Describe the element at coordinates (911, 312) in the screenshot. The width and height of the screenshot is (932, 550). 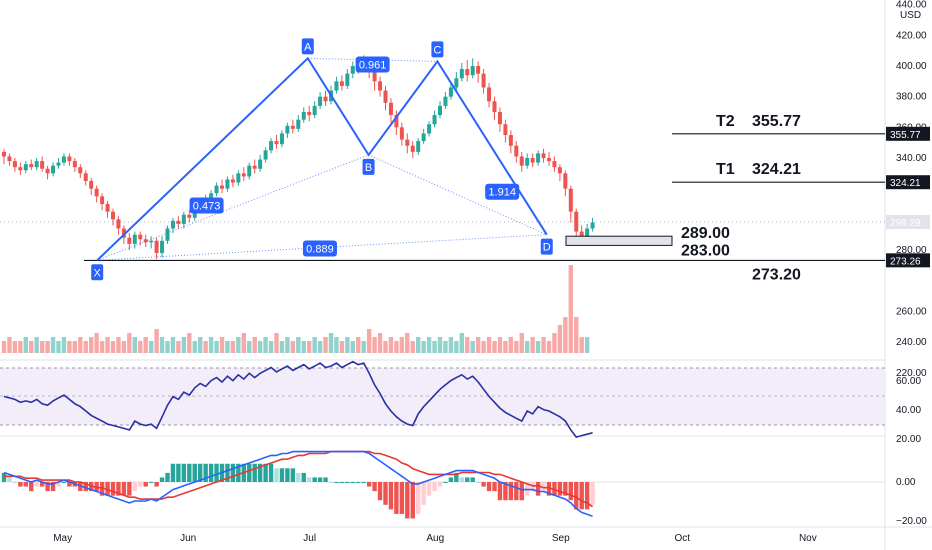
I see `y-tick-label: 260.00` at that location.